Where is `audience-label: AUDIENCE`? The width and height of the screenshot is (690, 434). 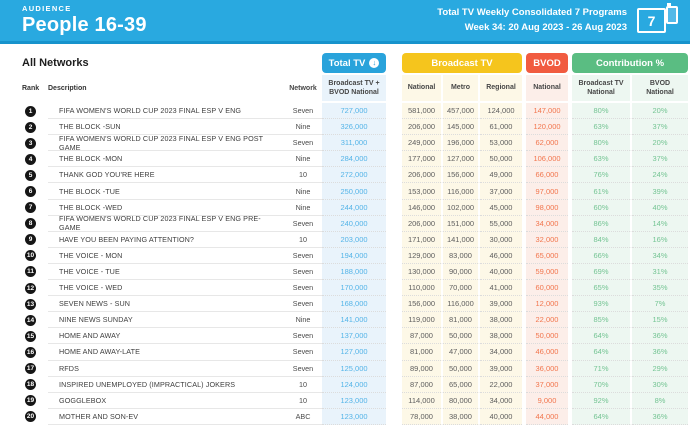 audience-label: AUDIENCE is located at coordinates (47, 8).